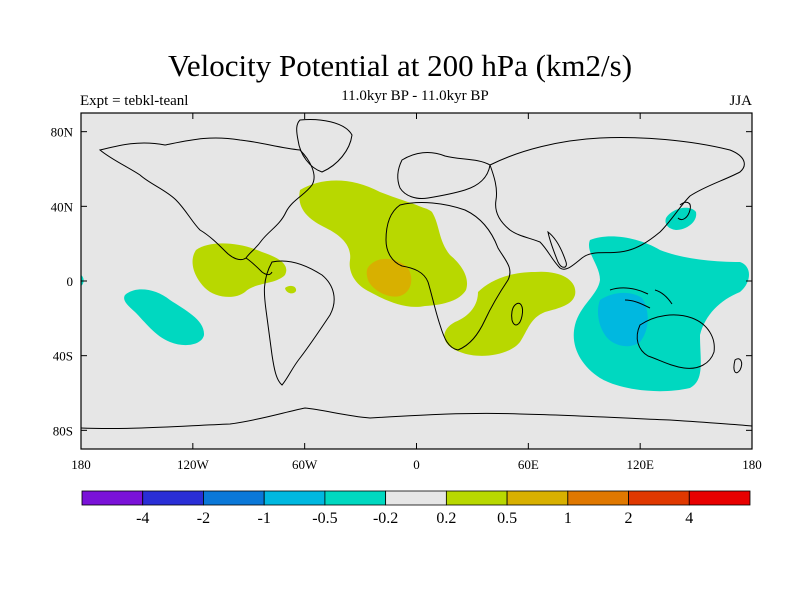 The height and width of the screenshot is (600, 800). I want to click on coast-australia, so click(675, 341).